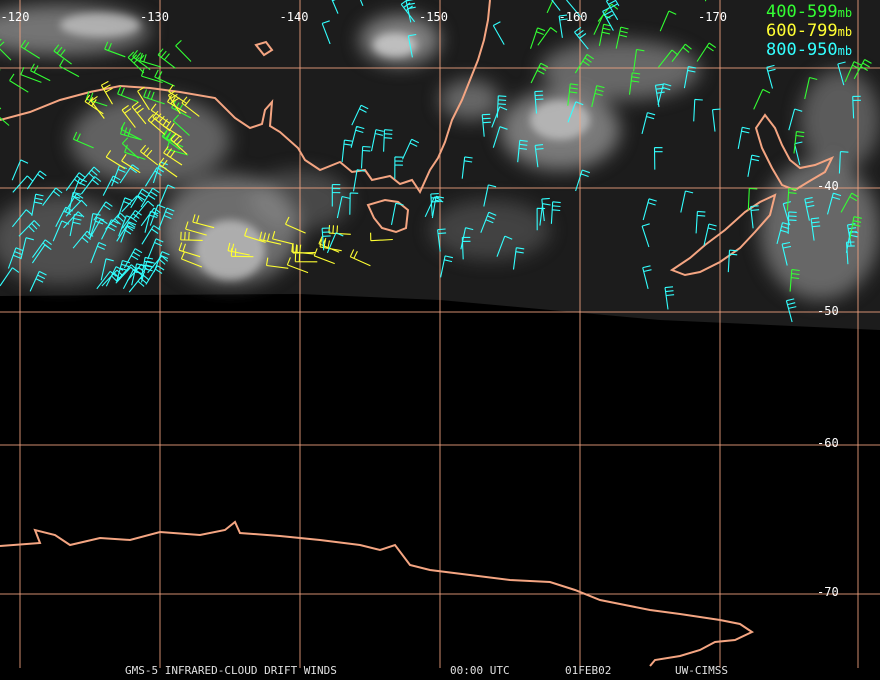 This screenshot has width=880, height=680. I want to click on island-coast, so click(264, 48).